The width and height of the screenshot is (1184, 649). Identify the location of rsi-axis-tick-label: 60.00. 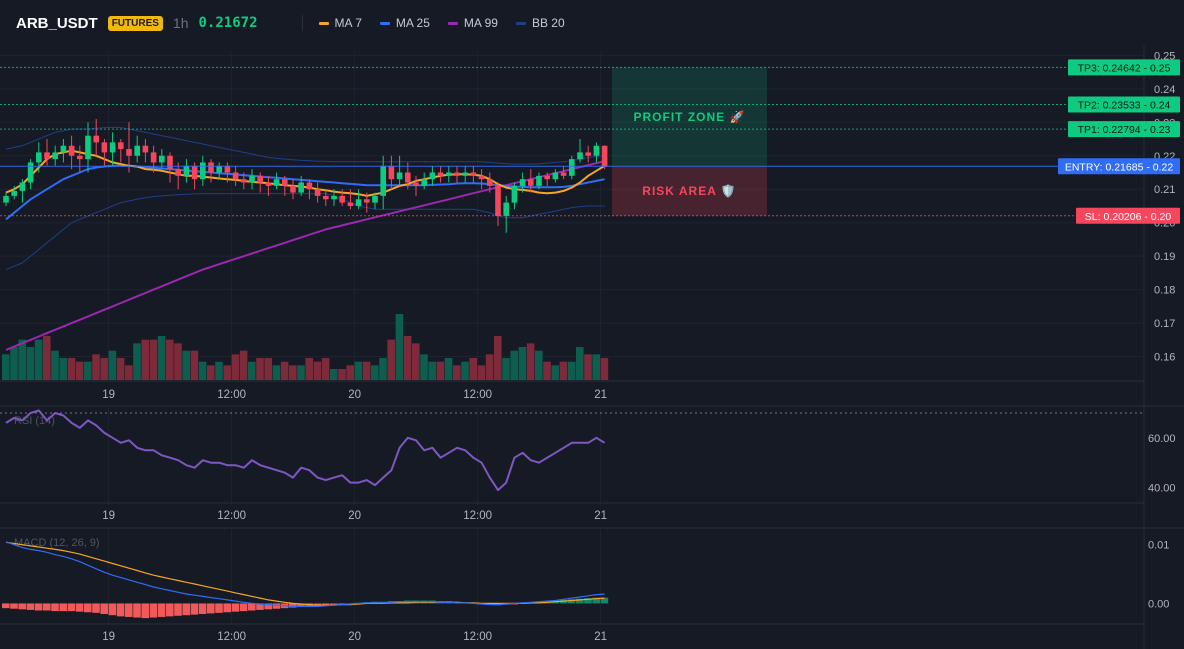
(1162, 439).